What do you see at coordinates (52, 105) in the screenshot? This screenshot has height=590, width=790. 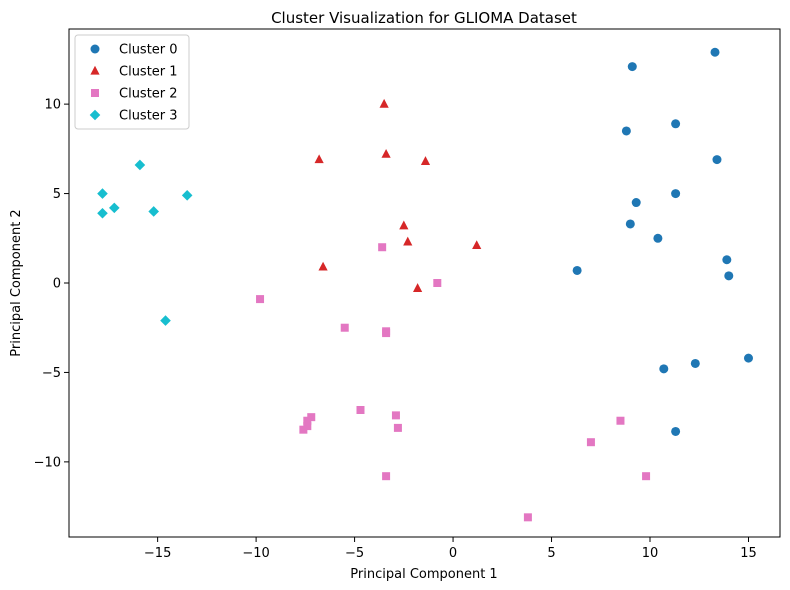 I see `y-tick-label: 10` at bounding box center [52, 105].